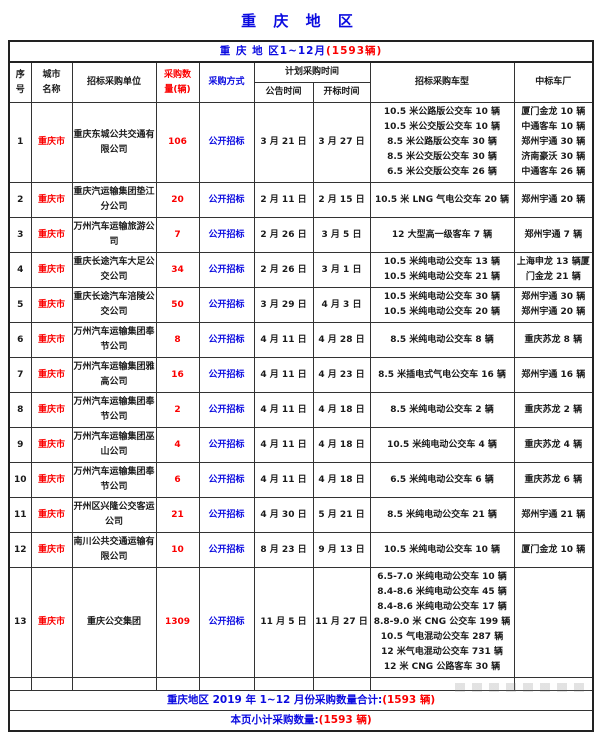  Describe the element at coordinates (283, 92) in the screenshot. I see `col-header-announce-time: 公告时间` at that location.